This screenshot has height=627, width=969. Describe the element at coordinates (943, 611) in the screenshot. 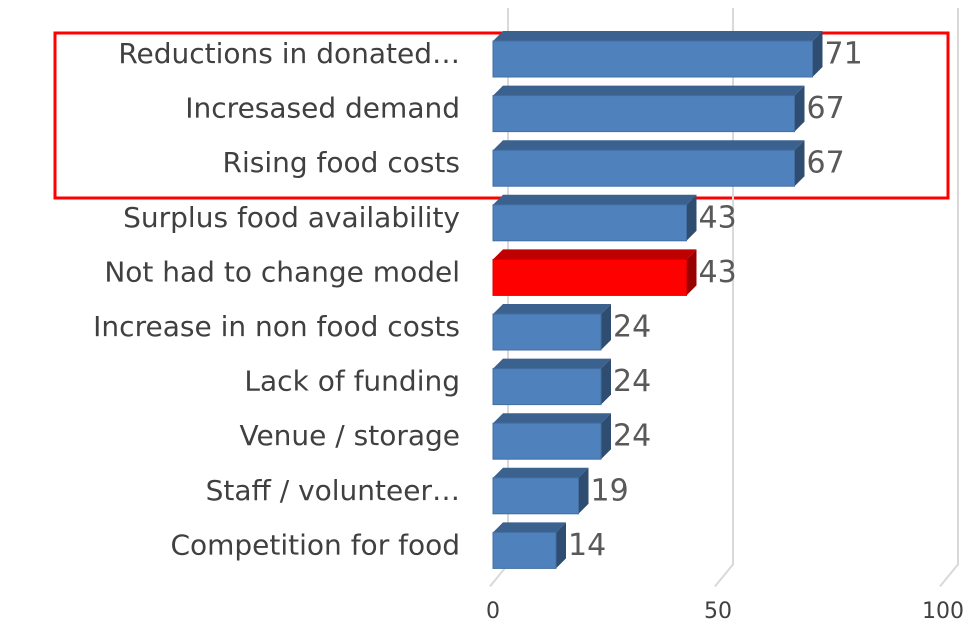

I see `x-tick-label: 100` at that location.